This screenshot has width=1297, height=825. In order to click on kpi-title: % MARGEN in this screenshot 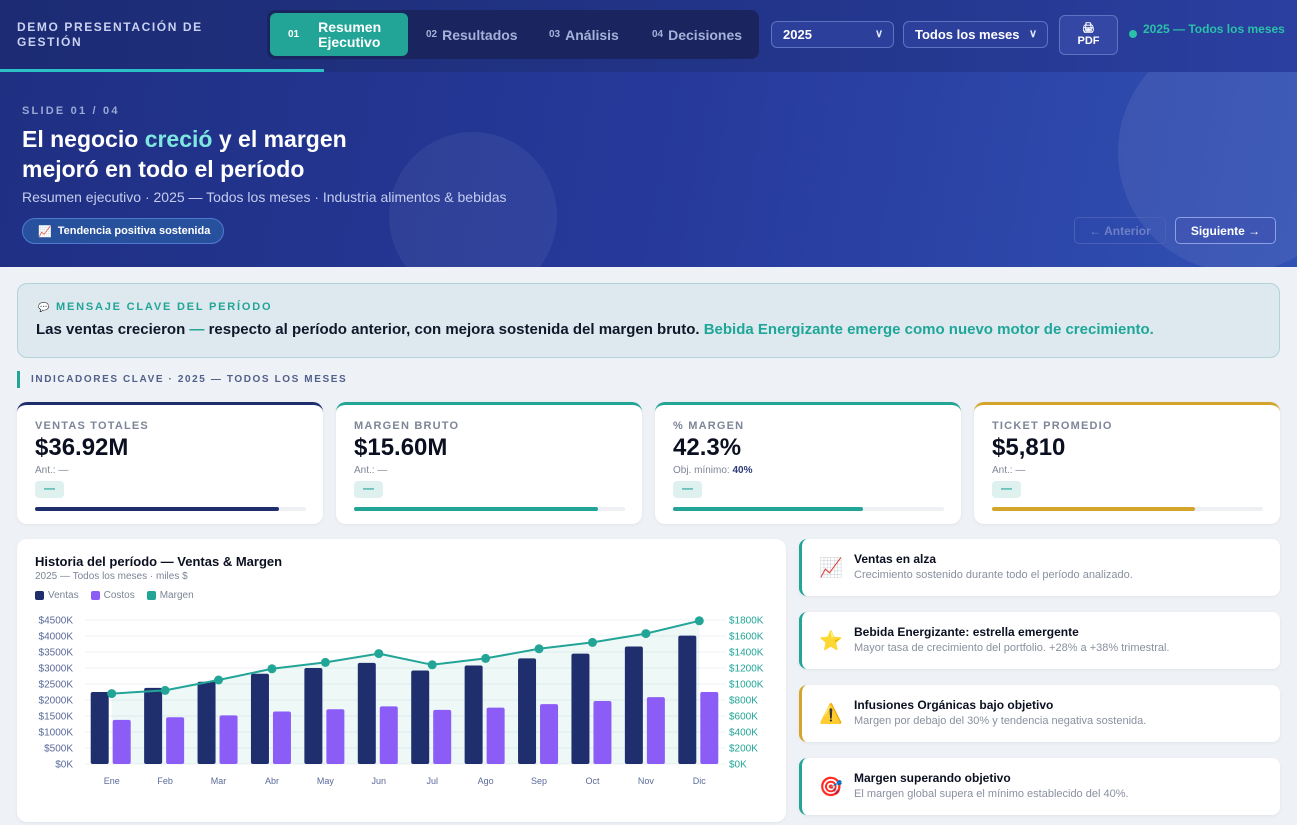, I will do `click(709, 426)`.